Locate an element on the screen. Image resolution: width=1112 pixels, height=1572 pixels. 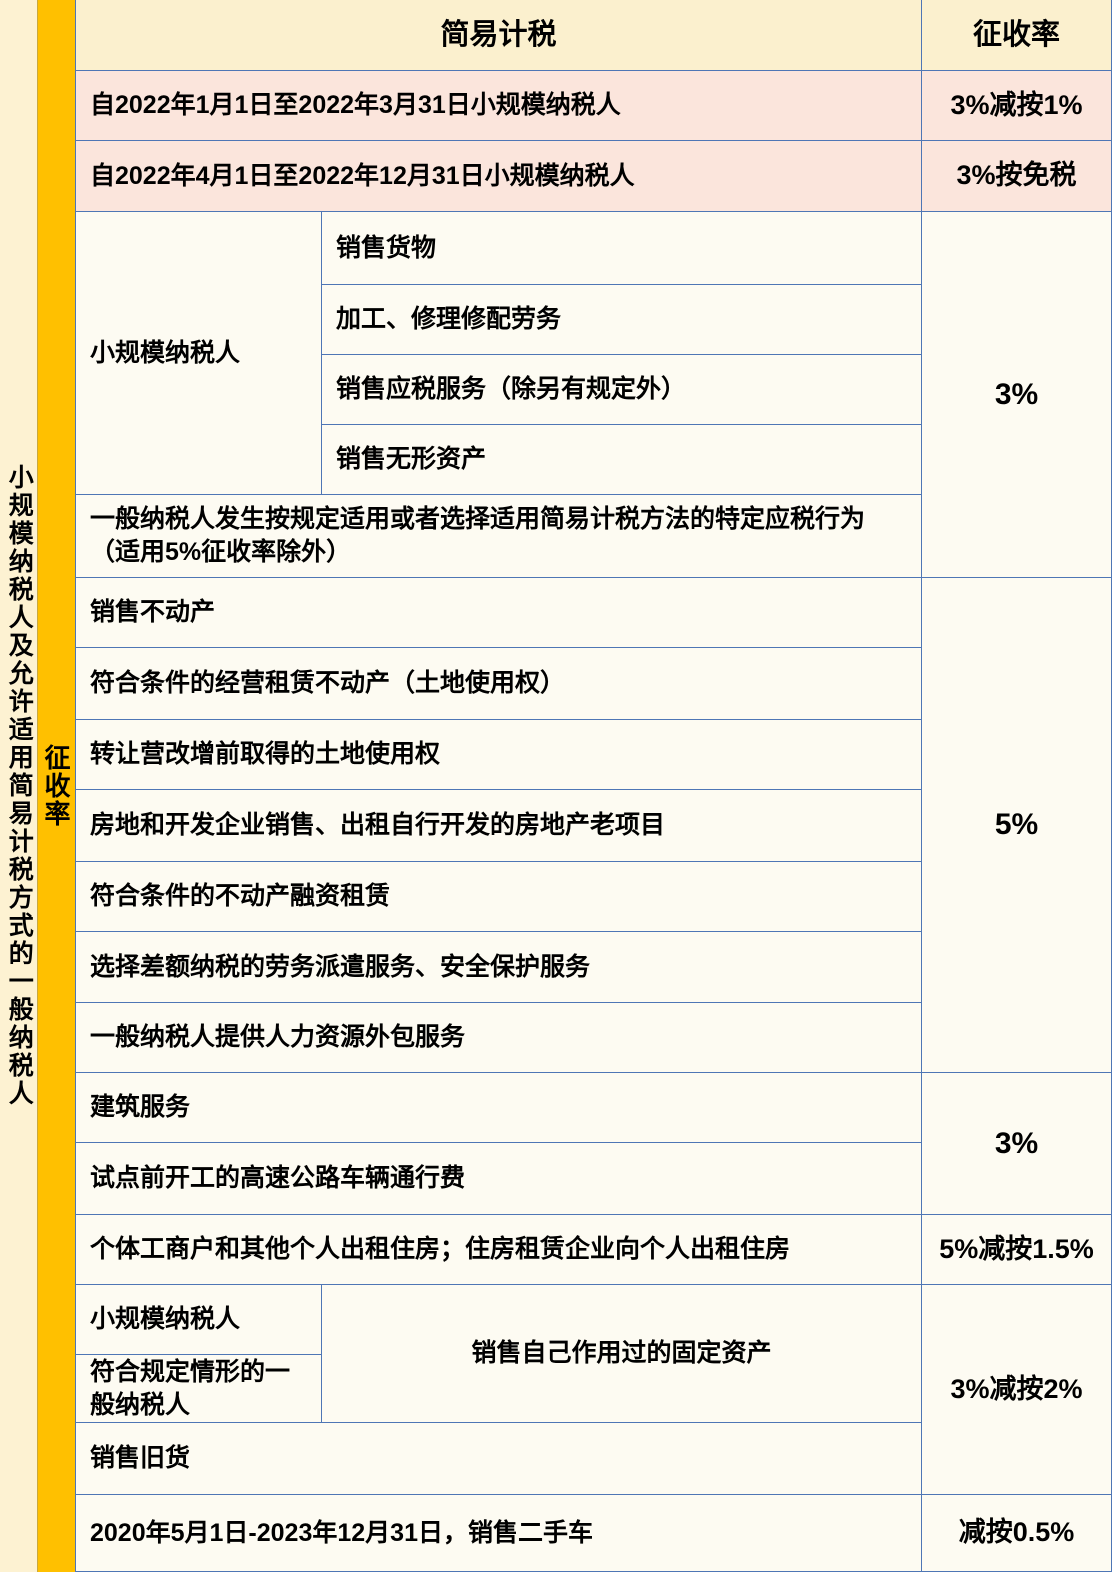
category-band: 小规模纳税人及允许适用简易计税方式的一般纳税人 is located at coordinates (19, 786).